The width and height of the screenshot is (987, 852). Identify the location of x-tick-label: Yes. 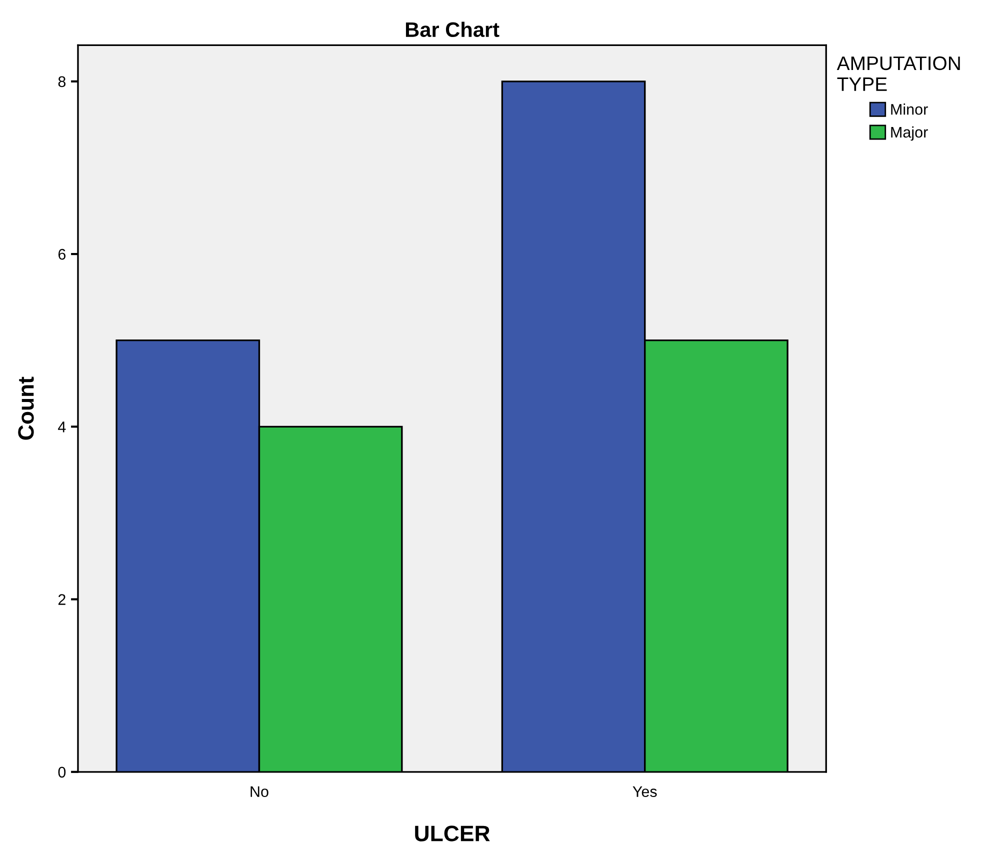
(644, 792).